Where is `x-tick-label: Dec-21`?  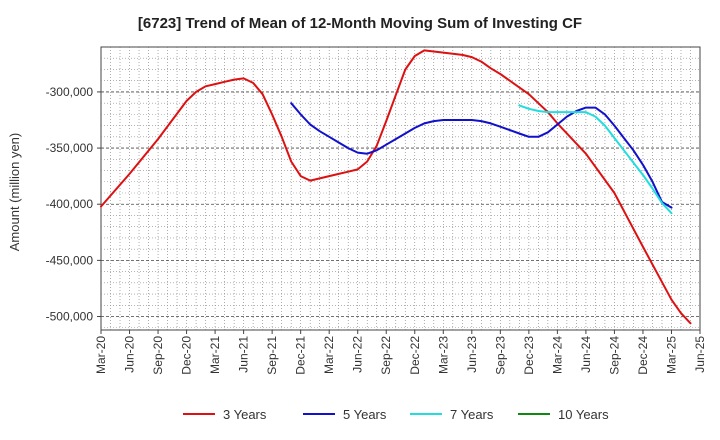
x-tick-label: Dec-21 is located at coordinates (301, 355).